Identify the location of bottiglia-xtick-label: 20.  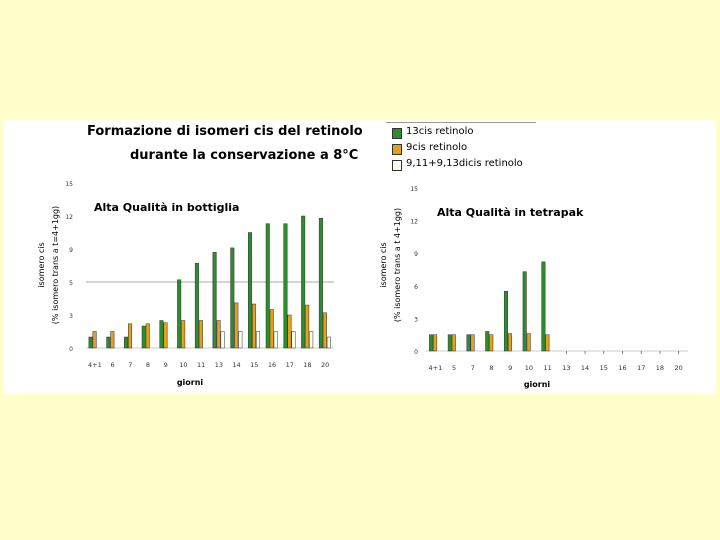
(325, 365).